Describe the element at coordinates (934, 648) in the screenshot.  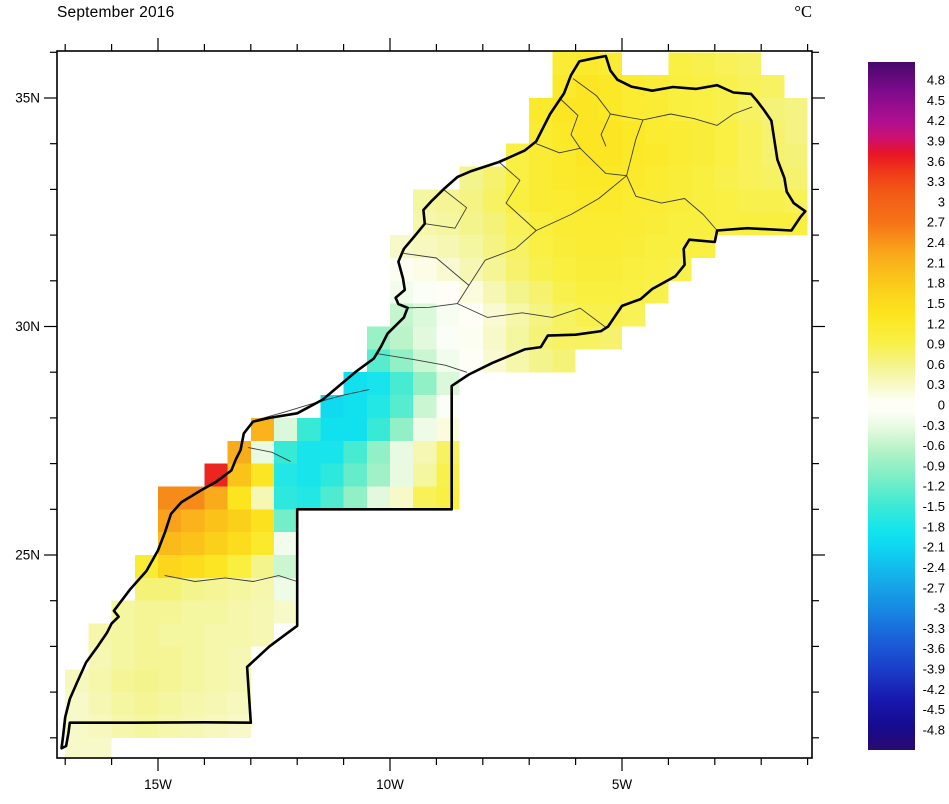
I see `colorbar-tick-label: -3.6` at that location.